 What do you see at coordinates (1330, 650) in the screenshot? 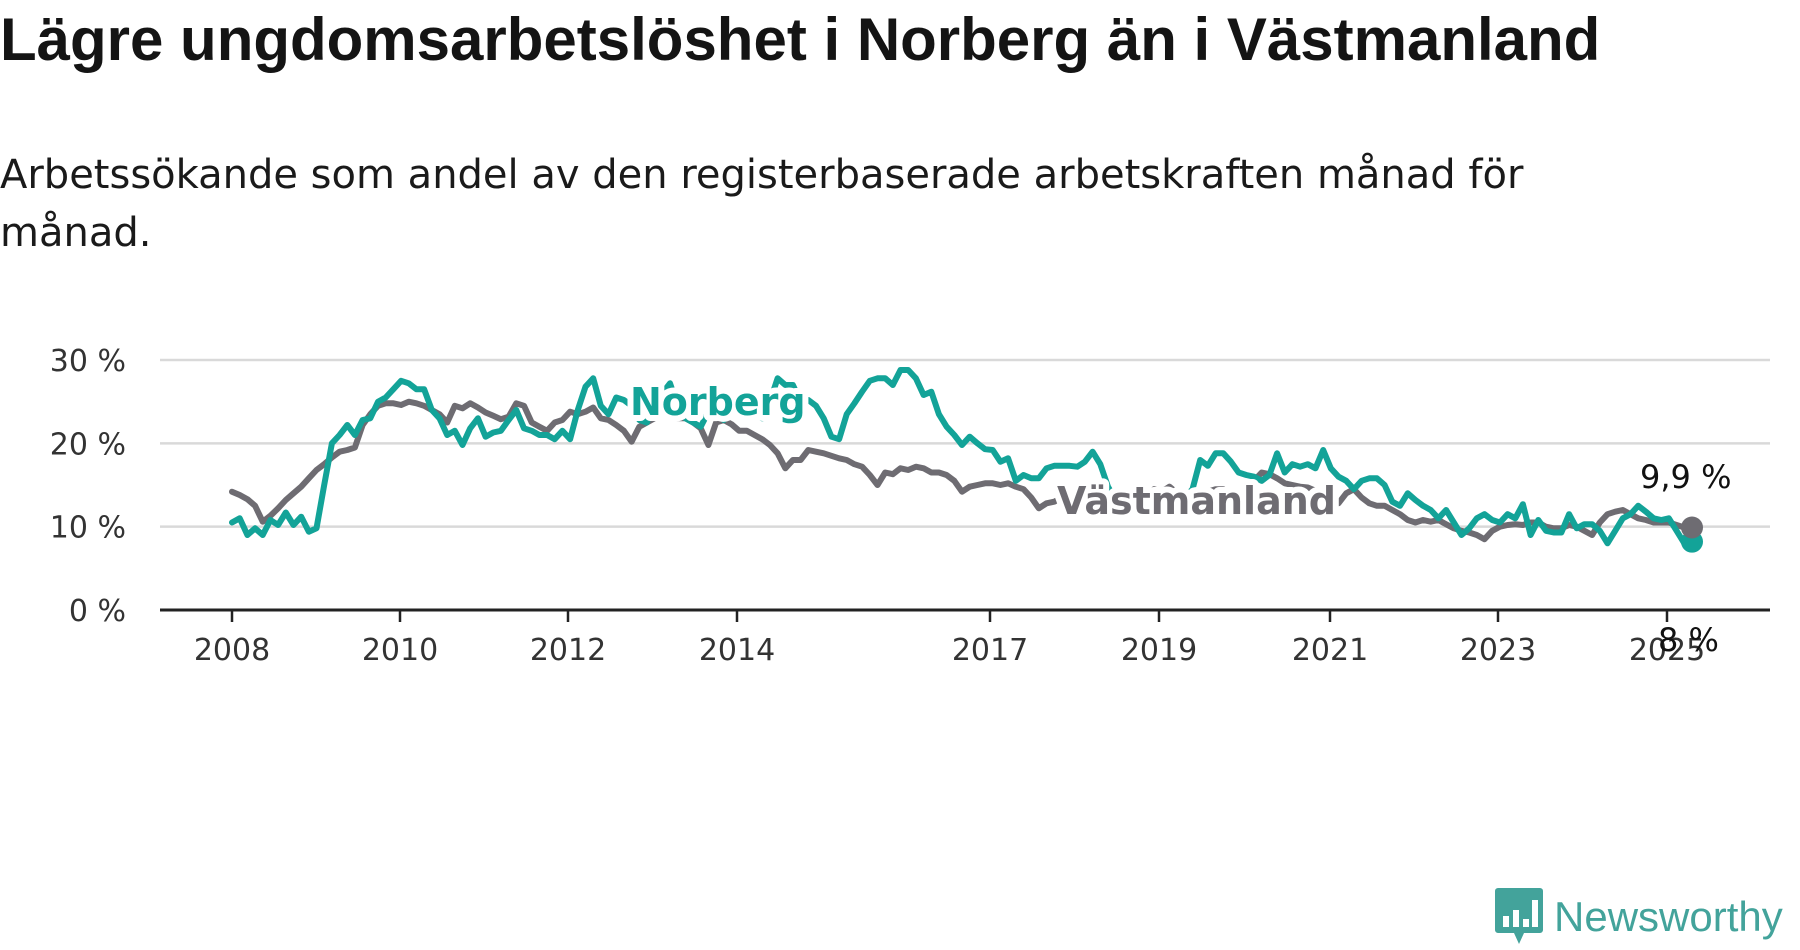
I see `x-tick-label: 2021` at bounding box center [1330, 650].